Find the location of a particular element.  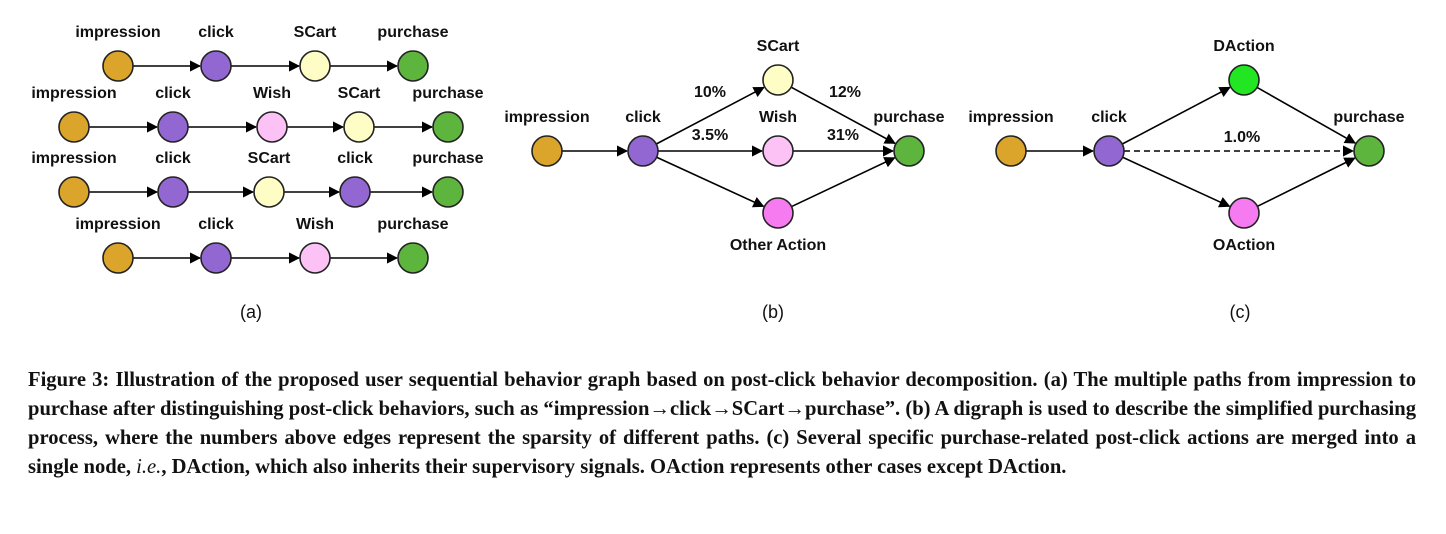

edge-daction-to-purchase is located at coordinates (1306, 115).